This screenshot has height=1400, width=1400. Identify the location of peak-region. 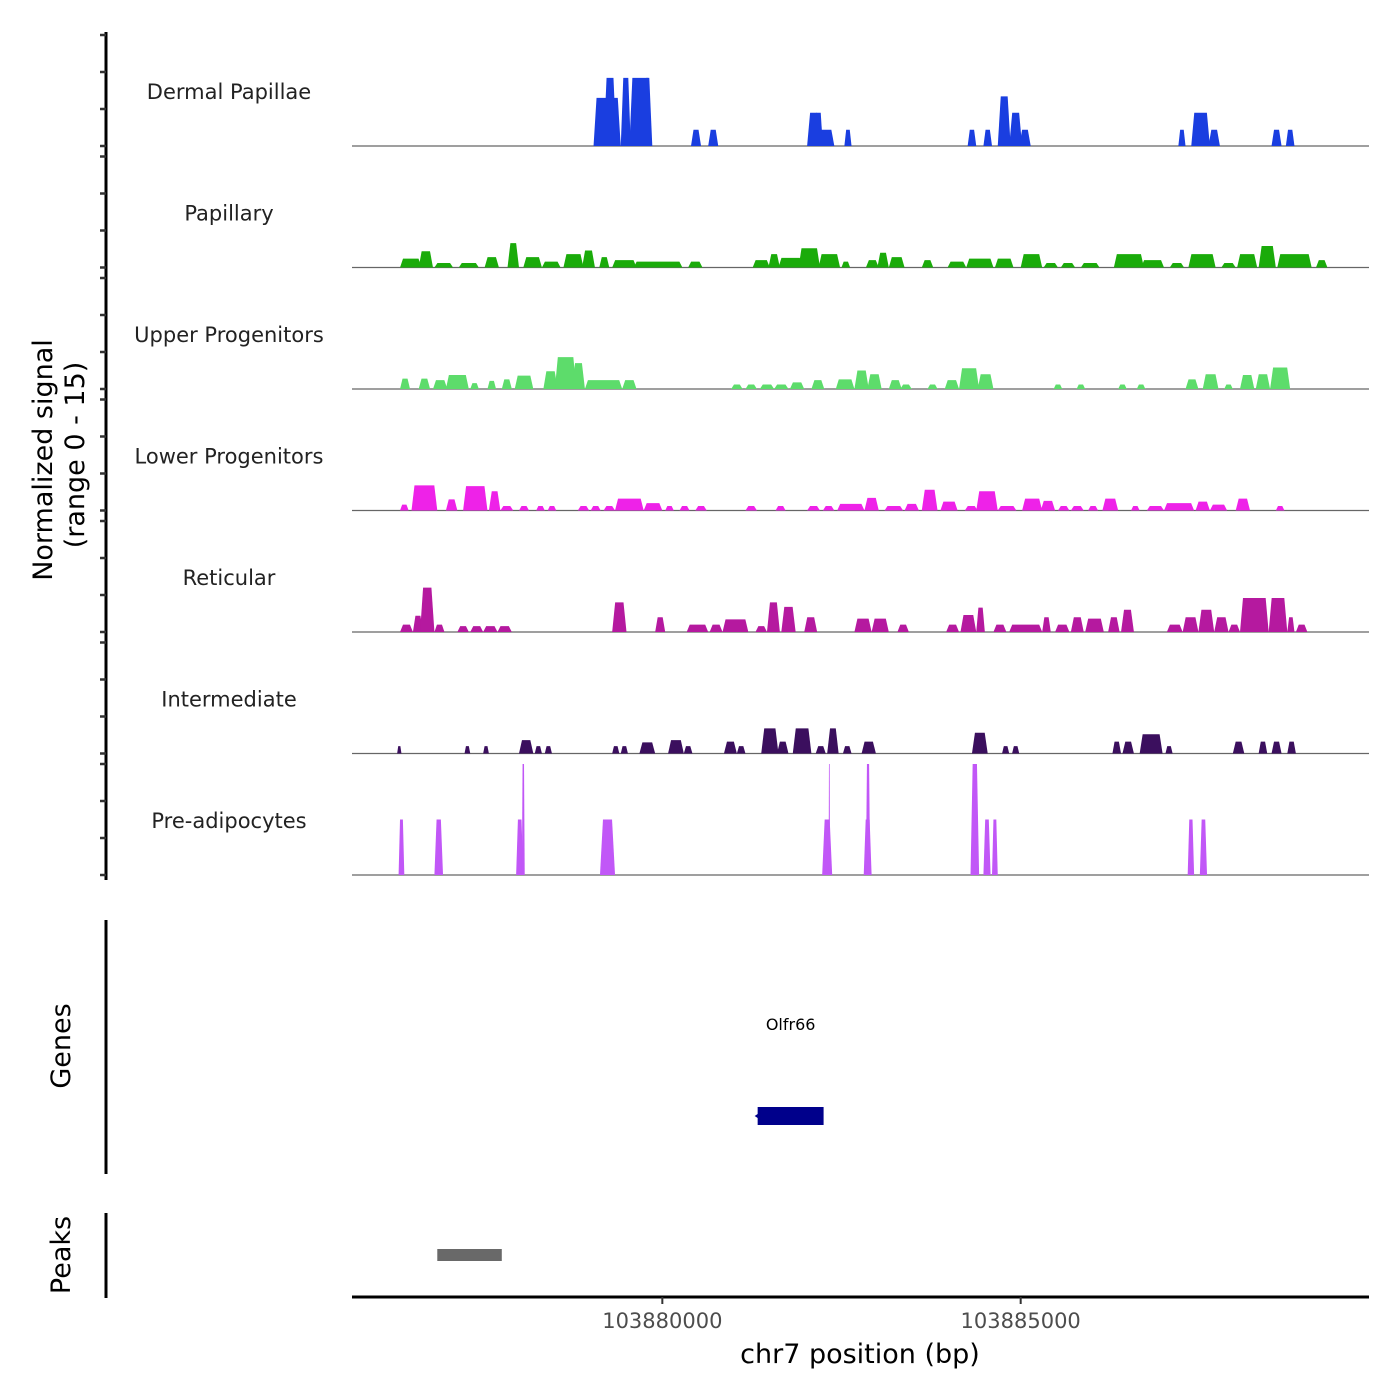
(469, 1255).